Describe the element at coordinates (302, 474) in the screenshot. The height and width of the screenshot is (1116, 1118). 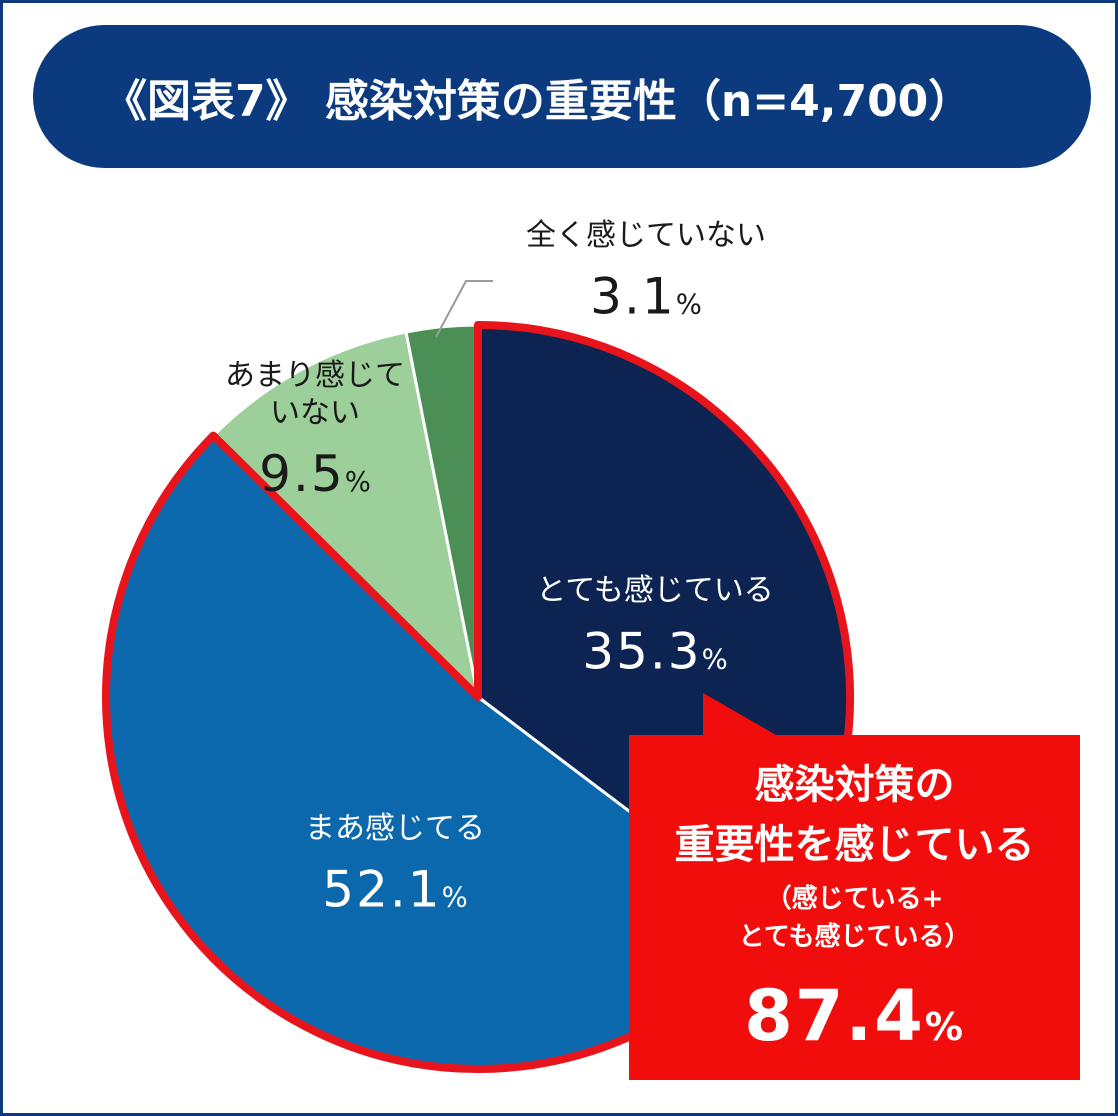
I see `slice-value-number-2: 9.5` at that location.